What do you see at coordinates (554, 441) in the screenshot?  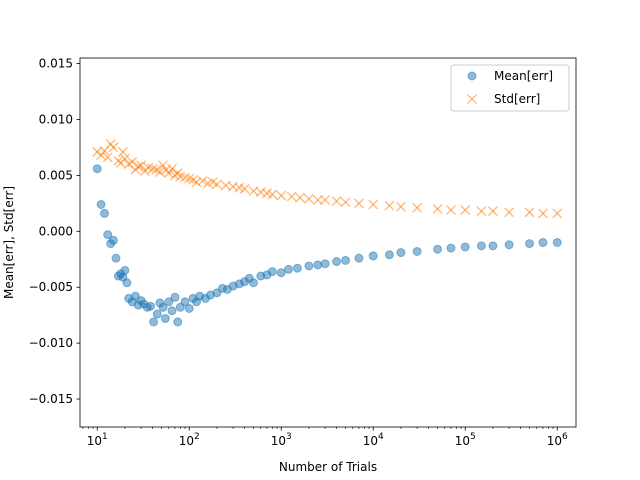 I see `x-tick-base-5: 10` at bounding box center [554, 441].